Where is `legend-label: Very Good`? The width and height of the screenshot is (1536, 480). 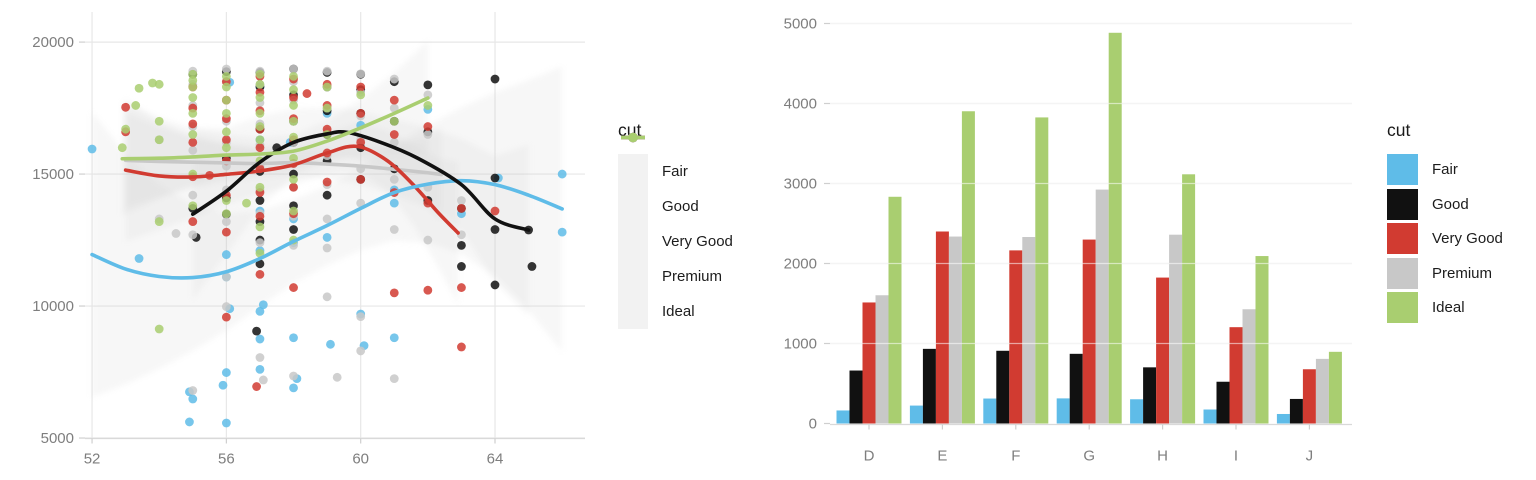 legend-label: Very Good is located at coordinates (1467, 238).